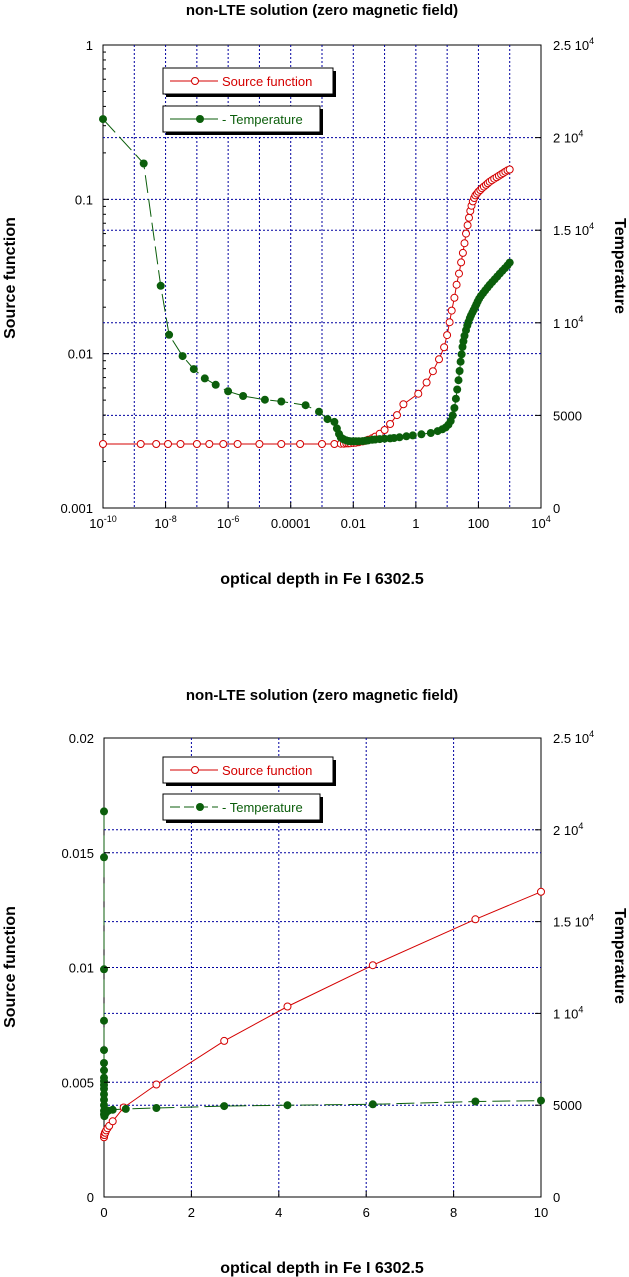 The width and height of the screenshot is (629, 1277). What do you see at coordinates (541, 1212) in the screenshot?
I see `x-tick-label: 10` at bounding box center [541, 1212].